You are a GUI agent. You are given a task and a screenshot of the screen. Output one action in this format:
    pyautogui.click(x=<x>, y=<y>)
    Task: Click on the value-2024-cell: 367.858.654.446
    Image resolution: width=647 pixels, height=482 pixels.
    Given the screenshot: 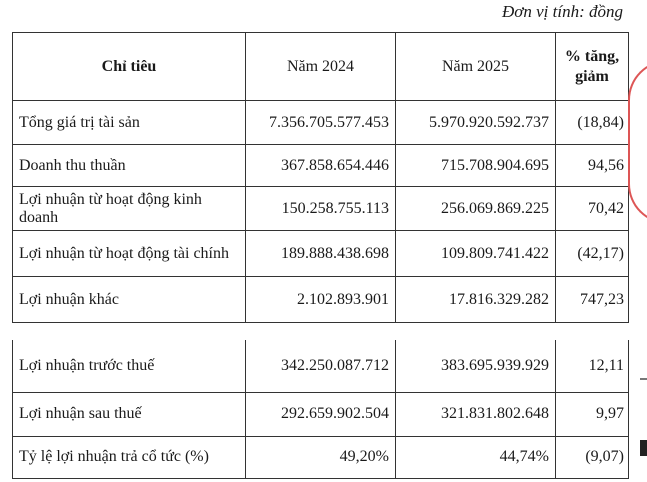 What is the action you would take?
    pyautogui.click(x=320, y=165)
    